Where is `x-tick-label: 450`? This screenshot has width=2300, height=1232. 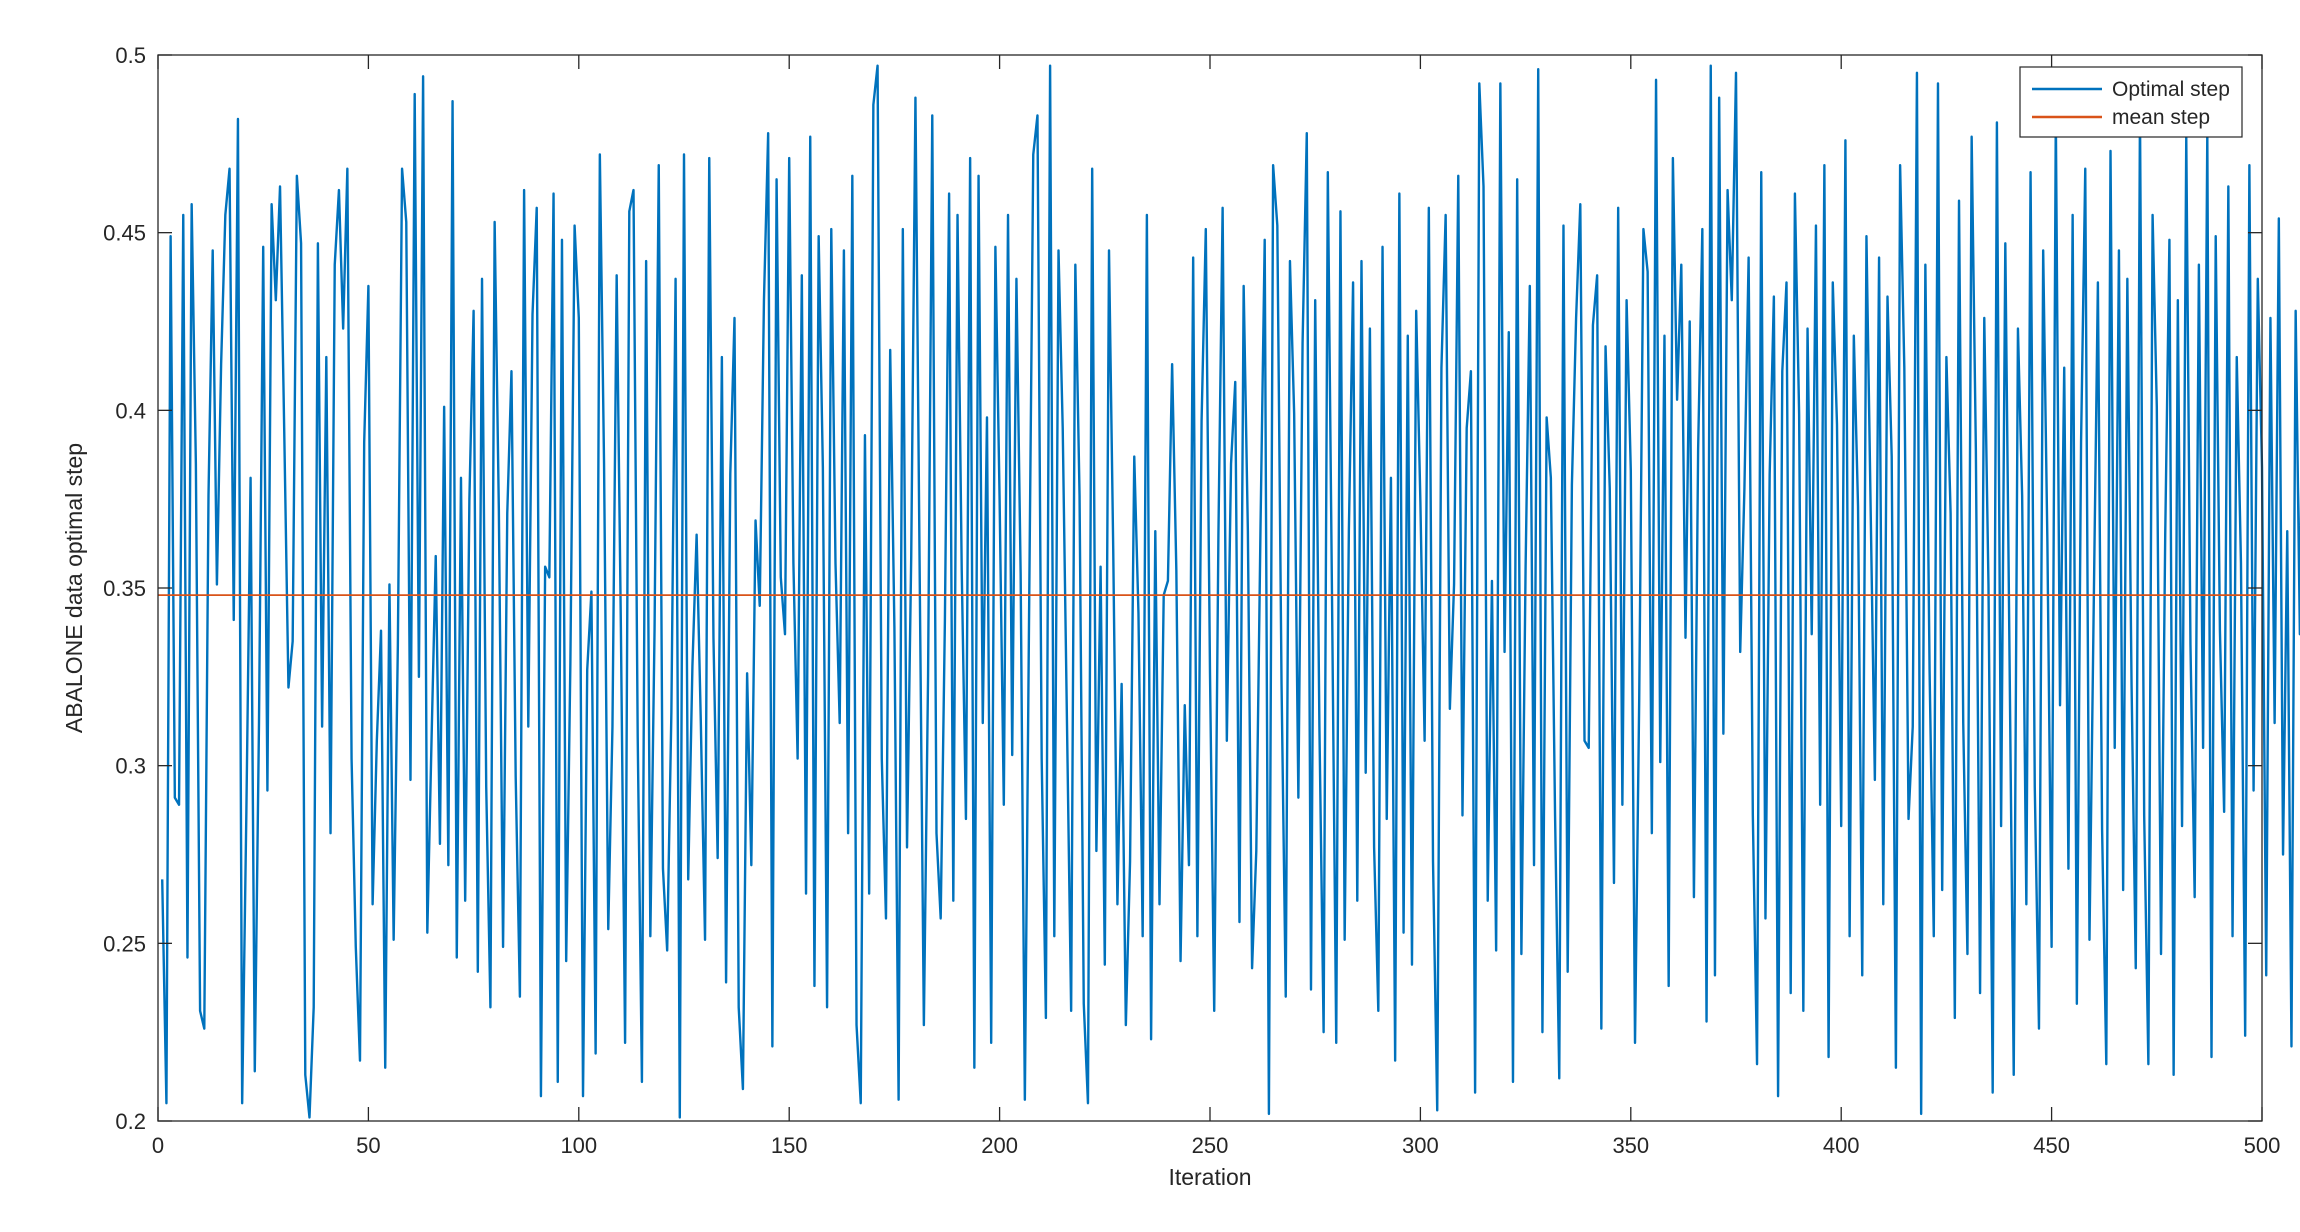 x-tick-label: 450 is located at coordinates (2051, 1145).